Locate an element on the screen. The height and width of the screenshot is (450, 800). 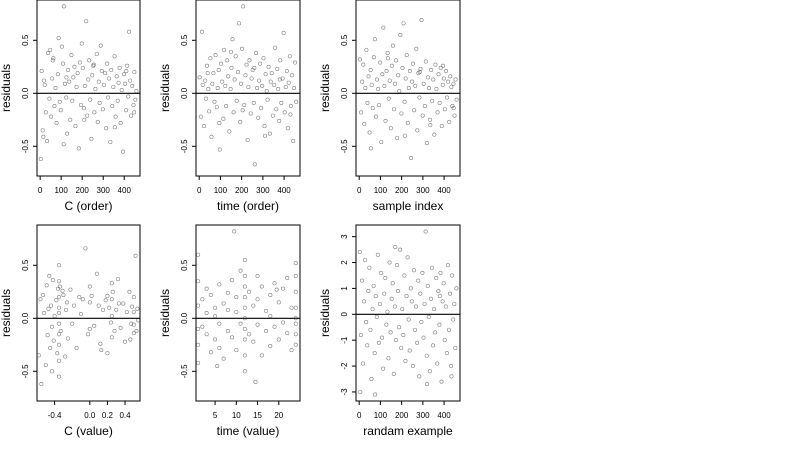
y-tick-label: 0.0 is located at coordinates (25, 318).